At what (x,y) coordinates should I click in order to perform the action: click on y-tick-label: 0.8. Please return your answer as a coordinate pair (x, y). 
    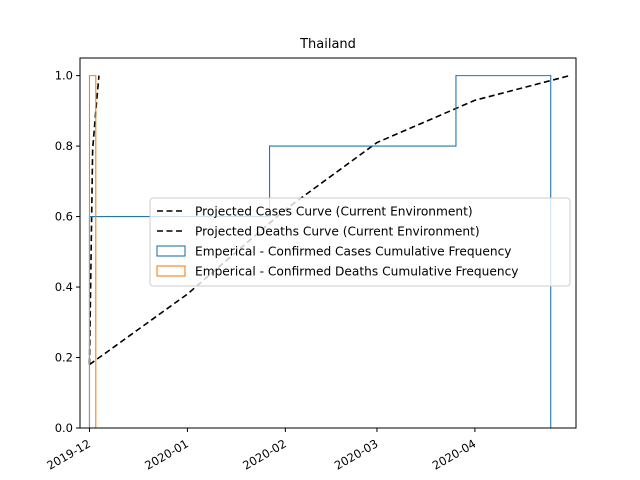
    Looking at the image, I should click on (64, 146).